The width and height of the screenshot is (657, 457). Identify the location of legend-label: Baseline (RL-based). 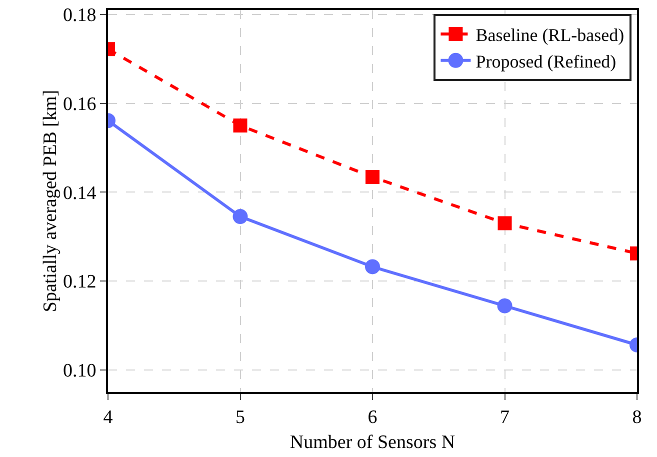
(550, 35).